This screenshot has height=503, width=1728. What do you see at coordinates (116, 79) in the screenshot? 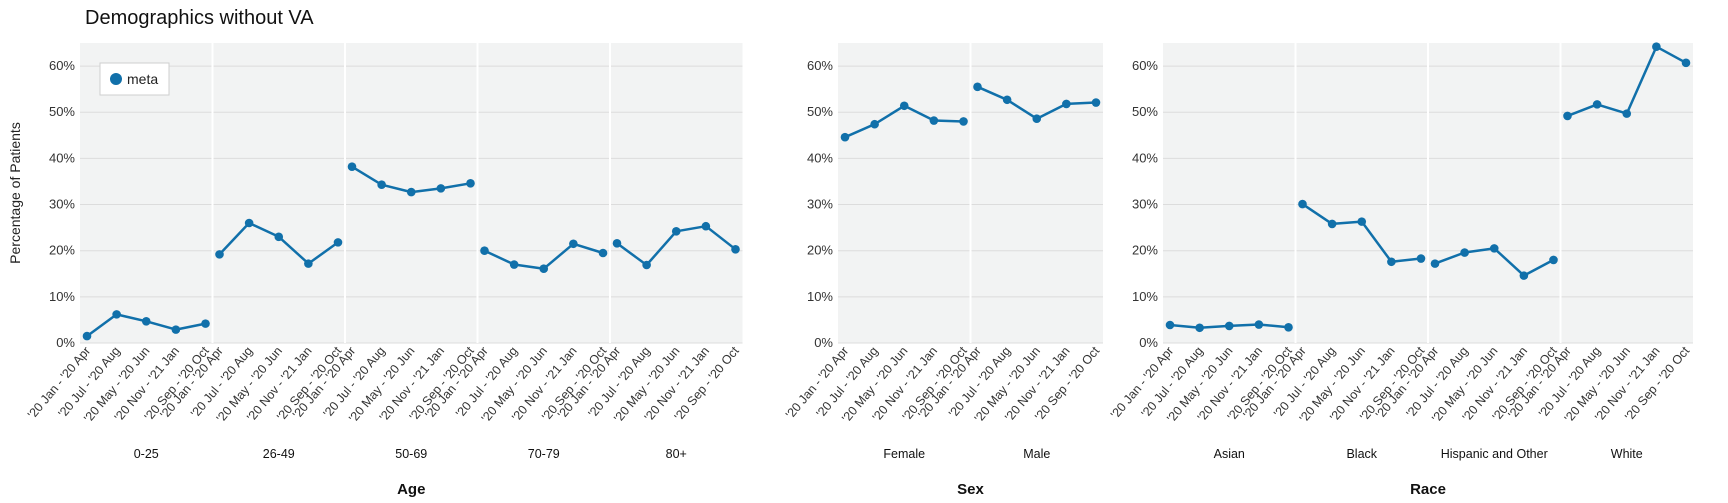
I see `legend-marker` at bounding box center [116, 79].